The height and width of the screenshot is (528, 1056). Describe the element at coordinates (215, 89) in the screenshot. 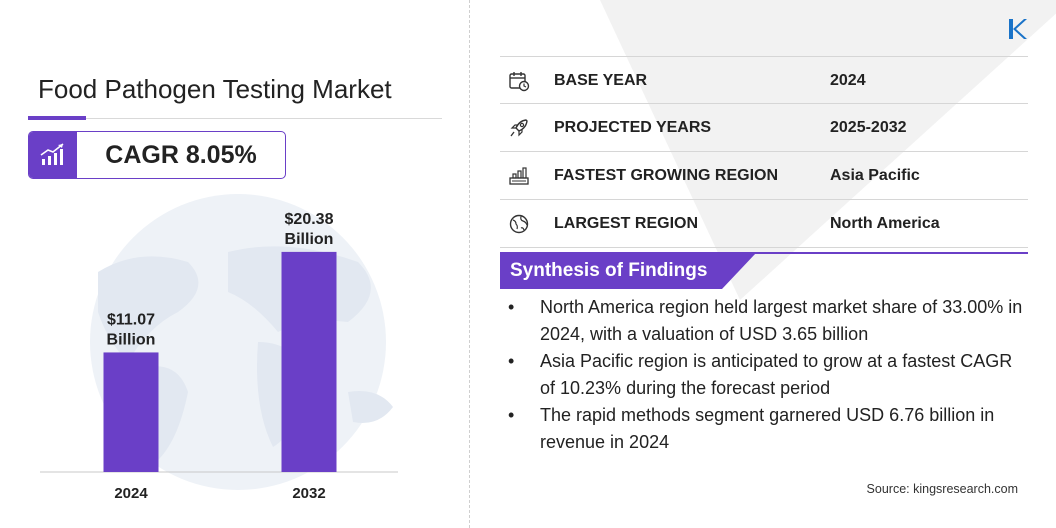

I see `page-title: Food Pathogen Testing Market` at that location.